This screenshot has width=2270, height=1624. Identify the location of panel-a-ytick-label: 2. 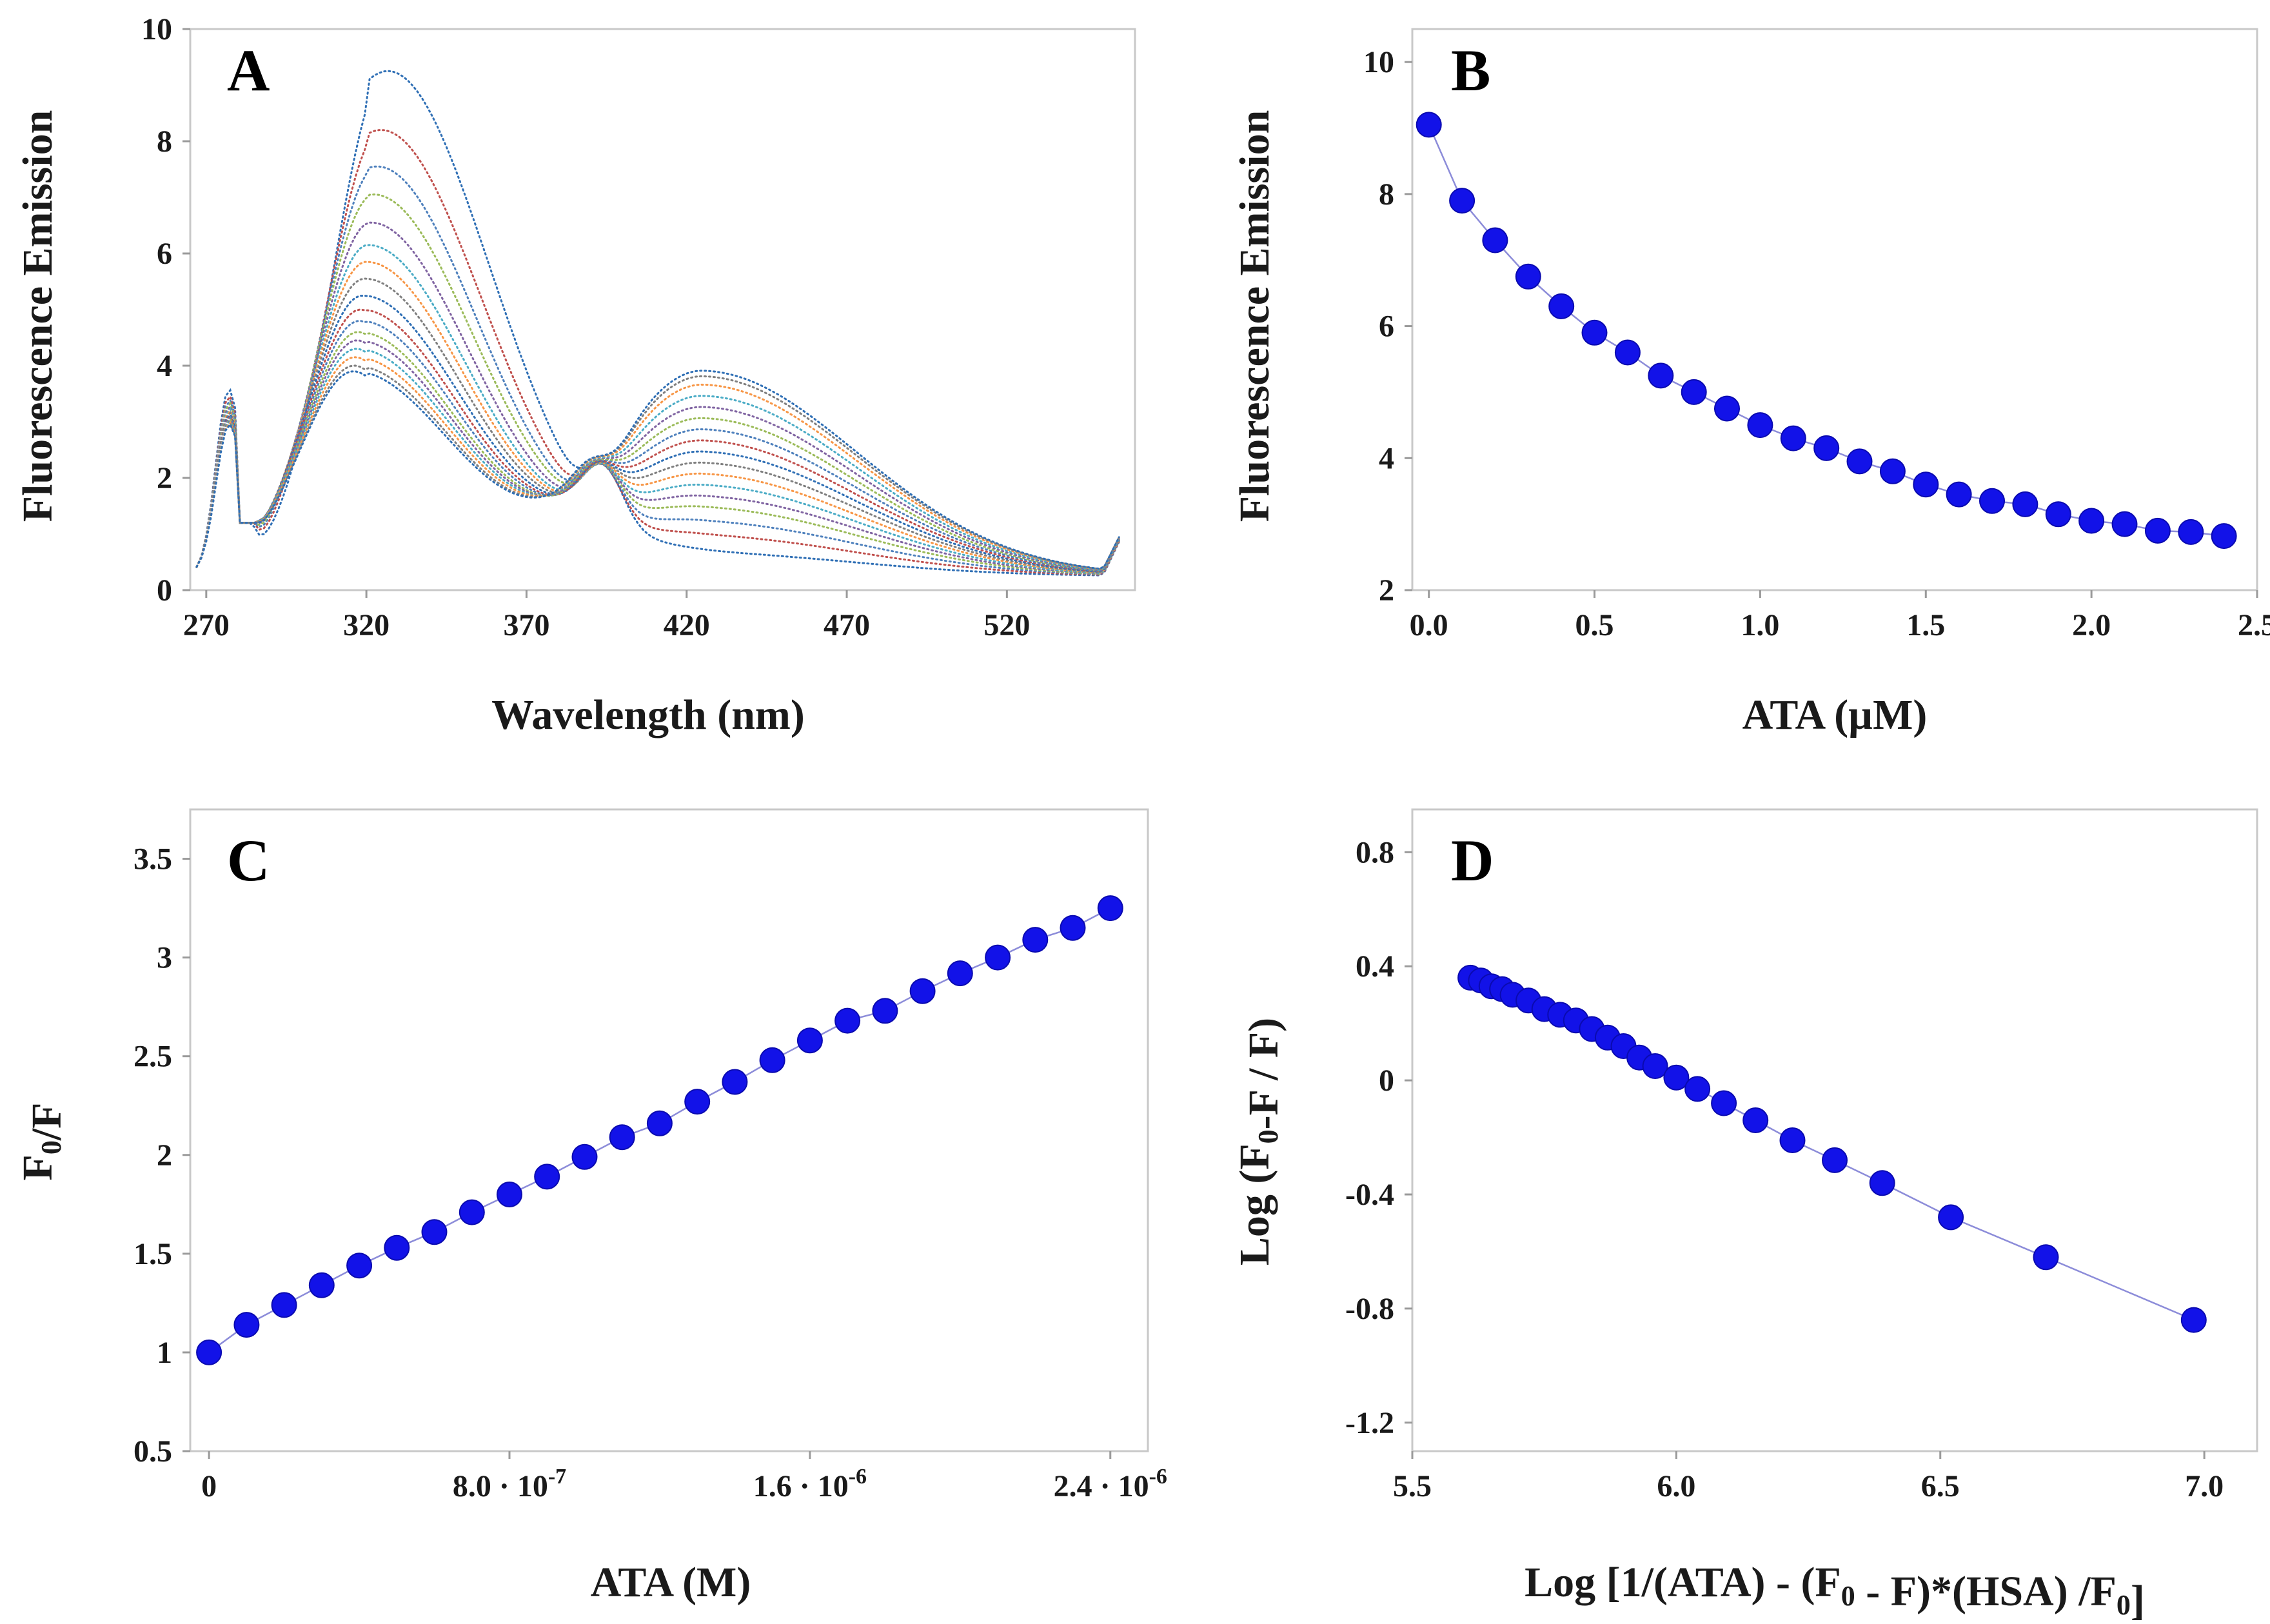
(164, 478).